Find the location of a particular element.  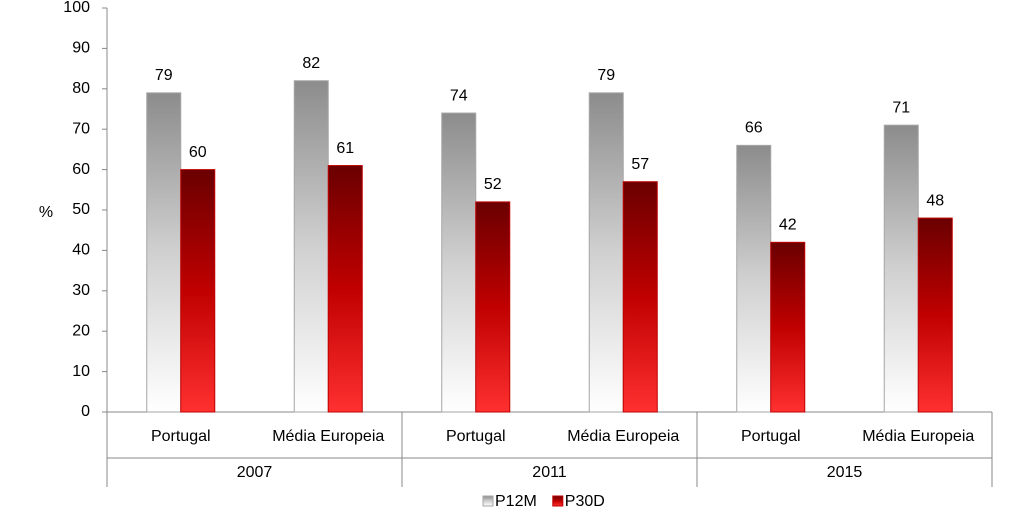

y-tick-label: 90 is located at coordinates (81, 48).